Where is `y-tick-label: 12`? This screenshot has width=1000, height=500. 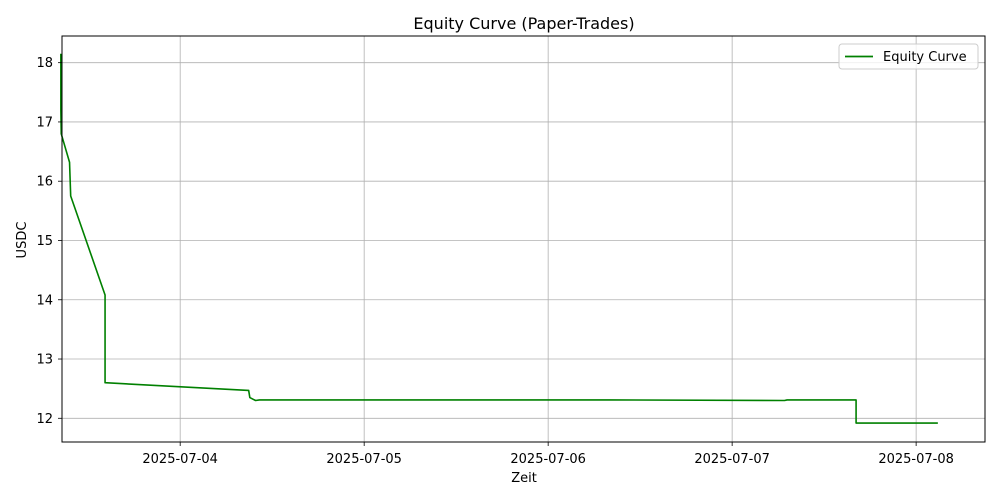 y-tick-label: 12 is located at coordinates (44, 419).